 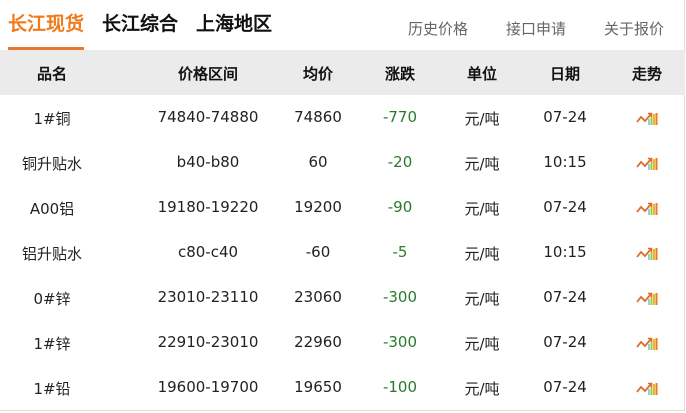 I want to click on avg-price: 60, so click(x=318, y=162).